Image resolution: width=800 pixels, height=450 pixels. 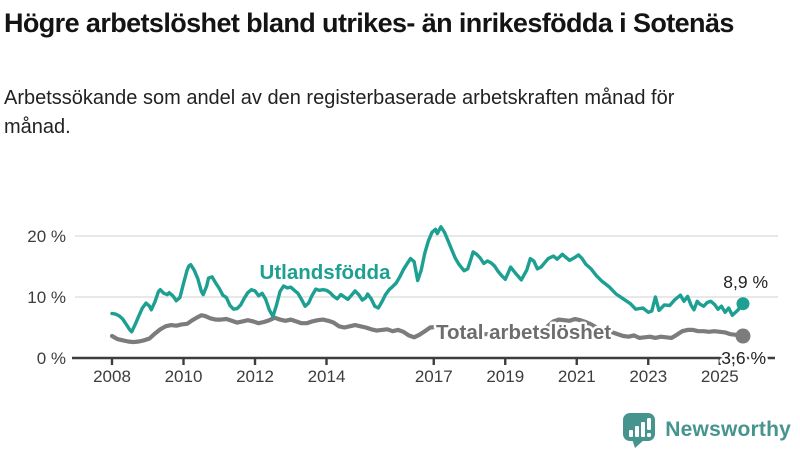 What do you see at coordinates (434, 376) in the screenshot?
I see `x-axis-label: 2017` at bounding box center [434, 376].